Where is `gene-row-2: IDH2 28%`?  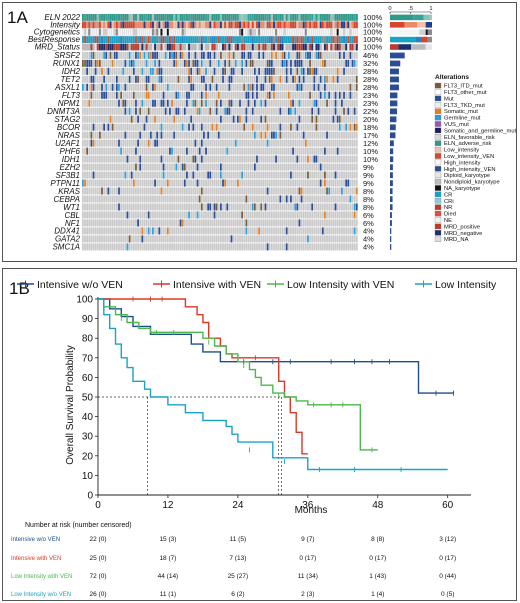
gene-row-2: IDH2 28% is located at coordinates (220, 71).